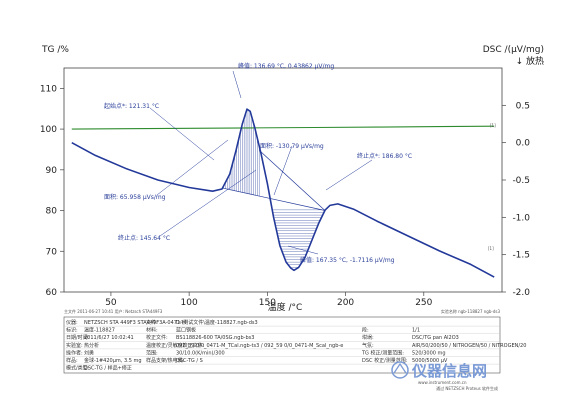 The height and width of the screenshot is (400, 564). Describe the element at coordinates (72, 330) in the screenshot. I see `table-cell: 标识:` at that location.